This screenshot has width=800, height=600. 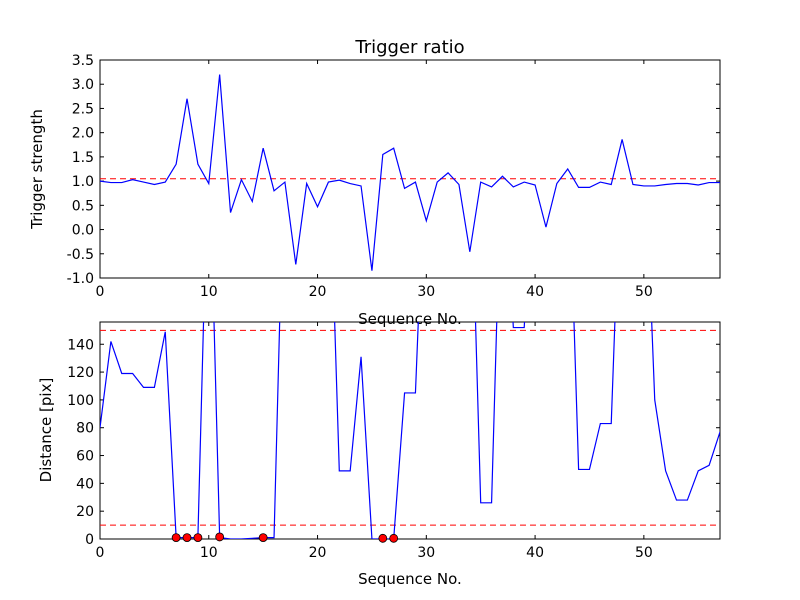 I want to click on y-tick-label: 80, so click(x=85, y=429).